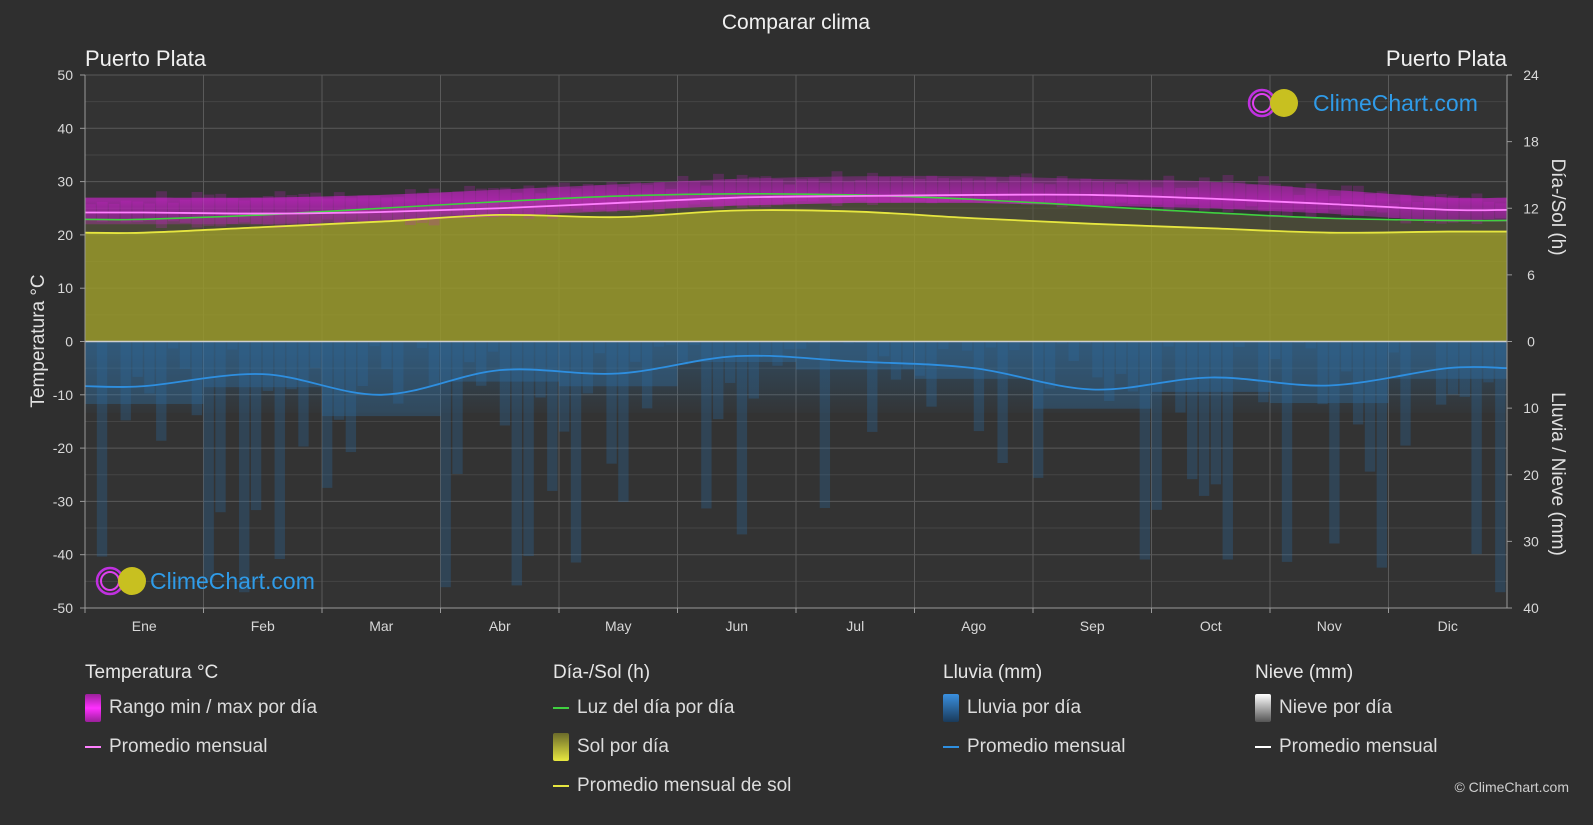 This screenshot has width=1593, height=825. Describe the element at coordinates (381, 626) in the screenshot. I see `x-tick-label: Mar` at that location.